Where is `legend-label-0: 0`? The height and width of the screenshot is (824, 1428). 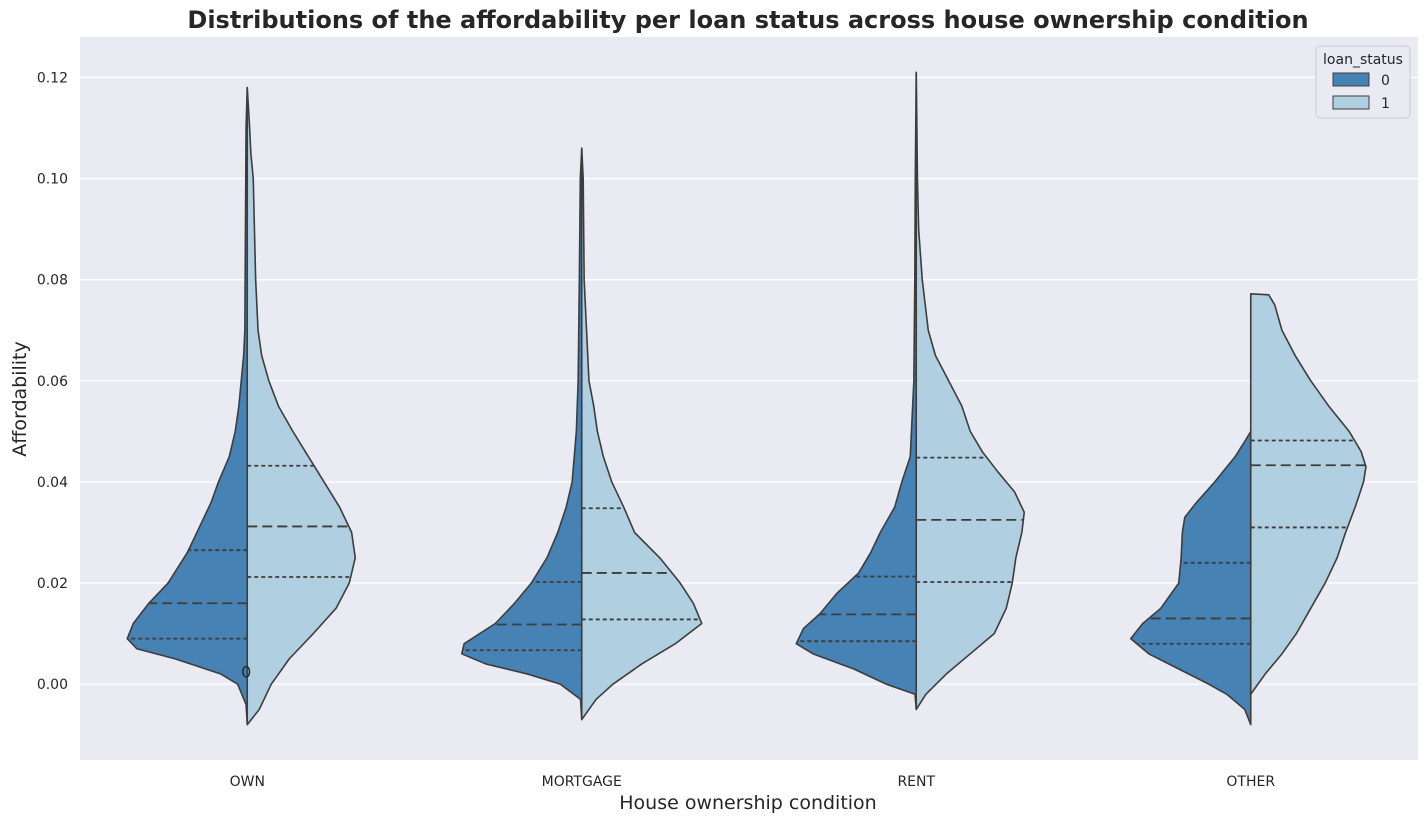 legend-label-0: 0 is located at coordinates (1385, 81).